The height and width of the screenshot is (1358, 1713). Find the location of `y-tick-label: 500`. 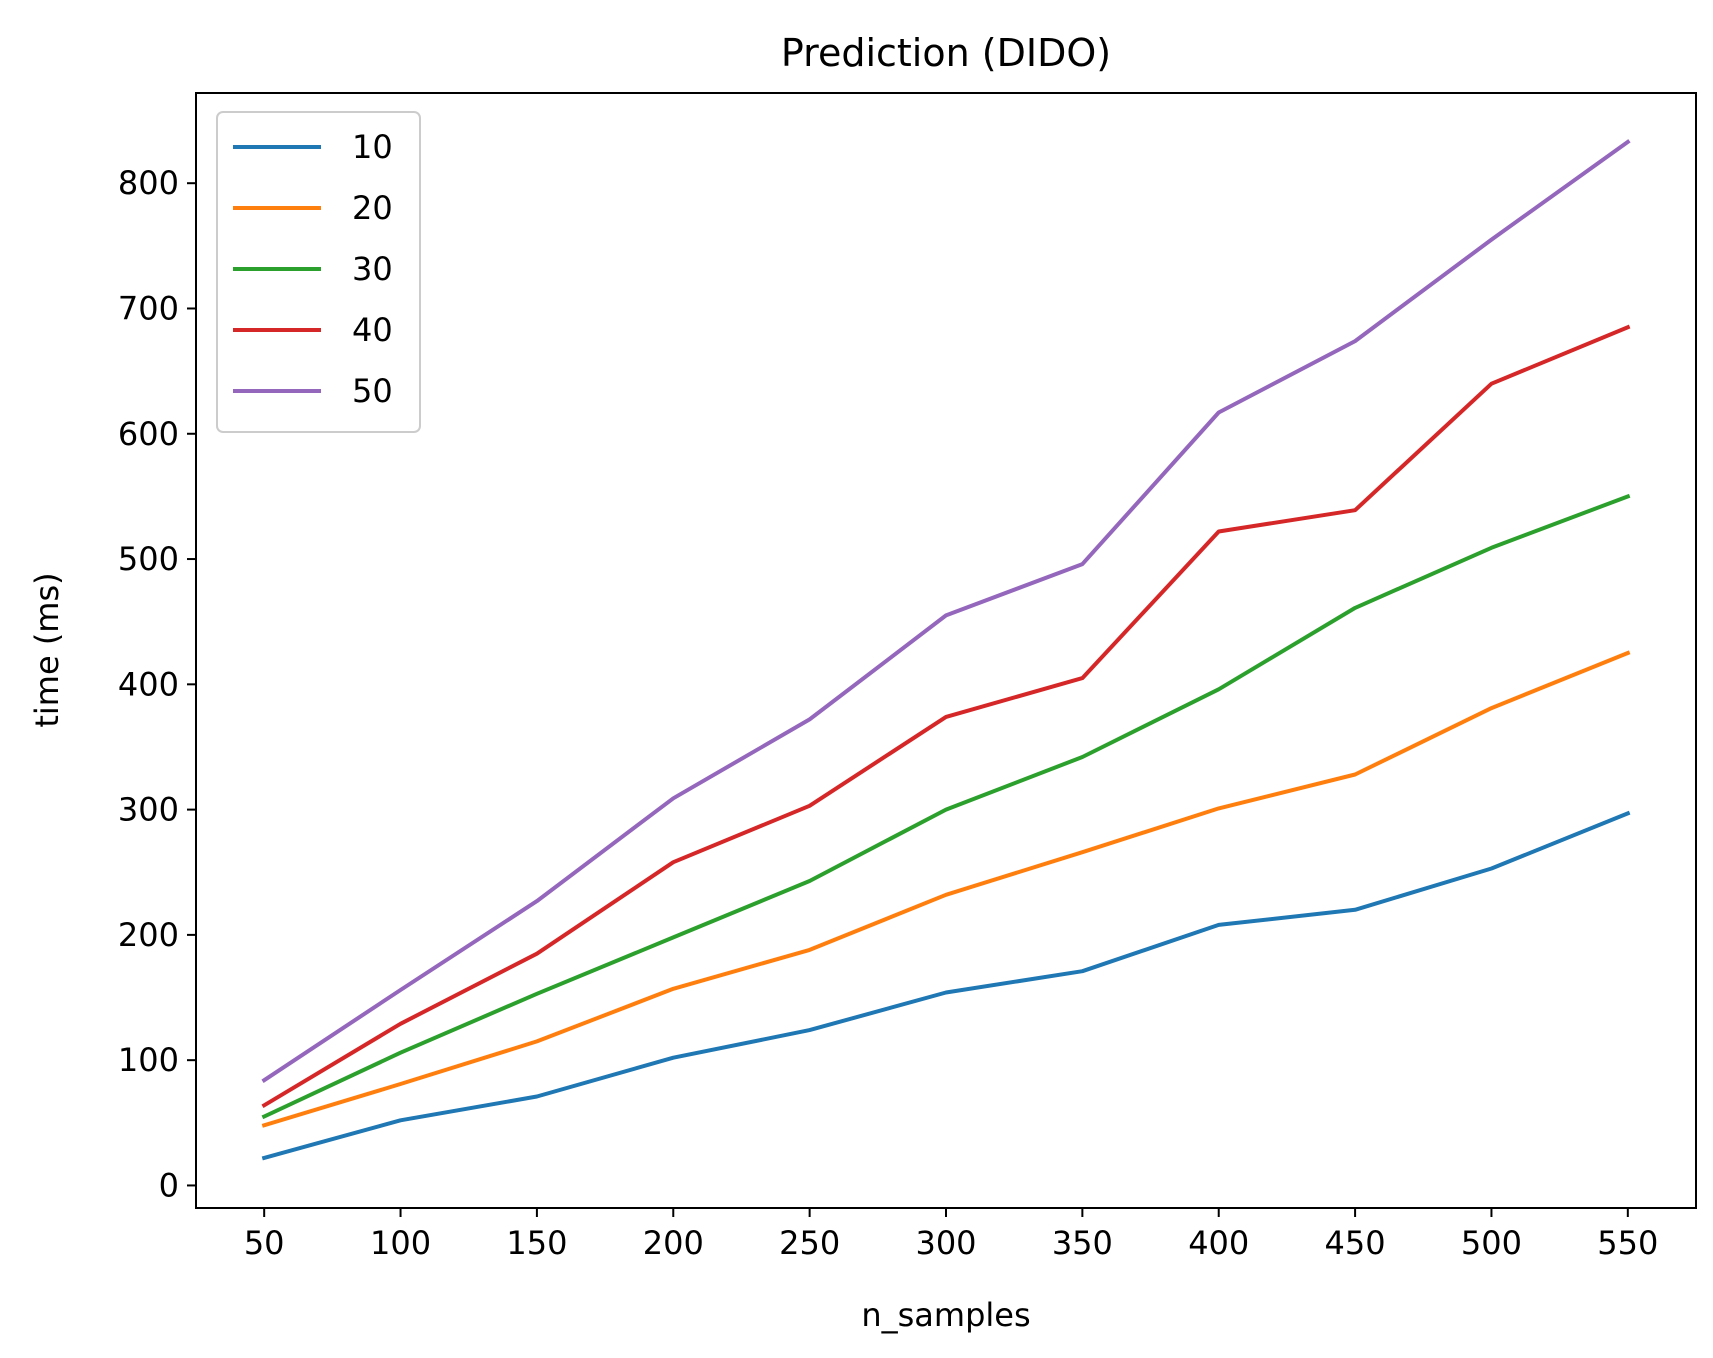

y-tick-label: 500 is located at coordinates (148, 559).